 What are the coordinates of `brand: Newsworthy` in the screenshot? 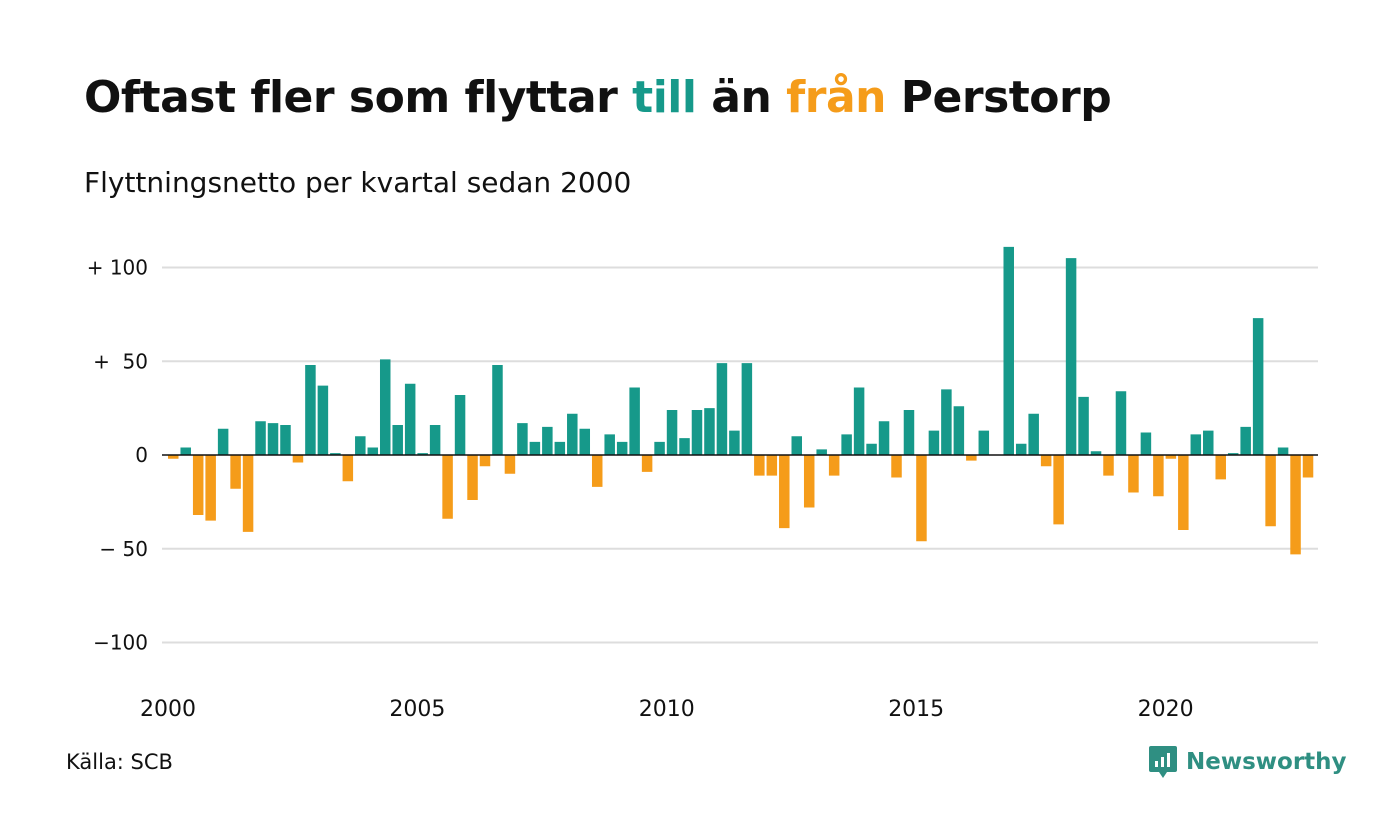 It's located at (1247, 762).